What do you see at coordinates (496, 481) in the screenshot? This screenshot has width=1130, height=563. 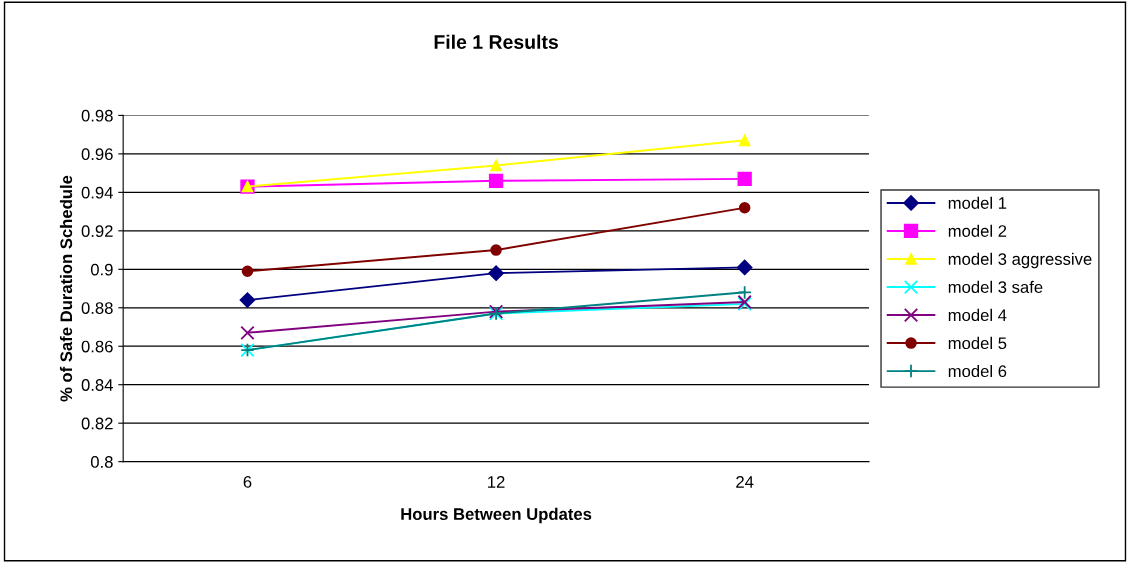 I see `x-tick-label: 12` at bounding box center [496, 481].